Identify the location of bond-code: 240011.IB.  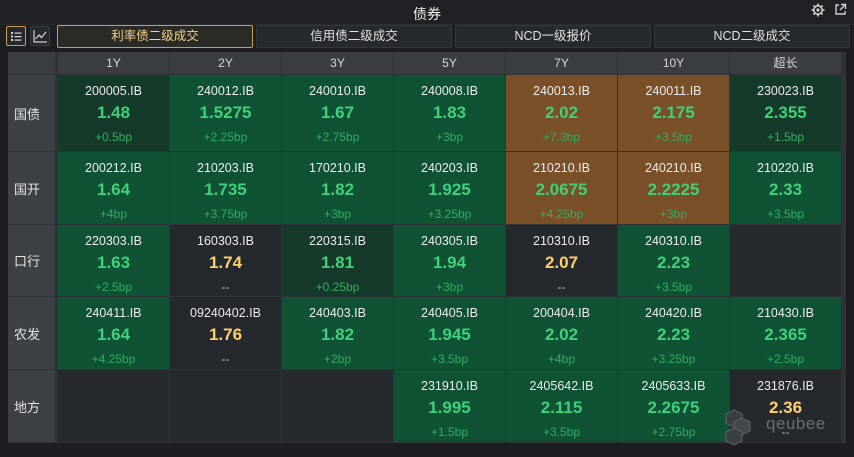
(673, 91).